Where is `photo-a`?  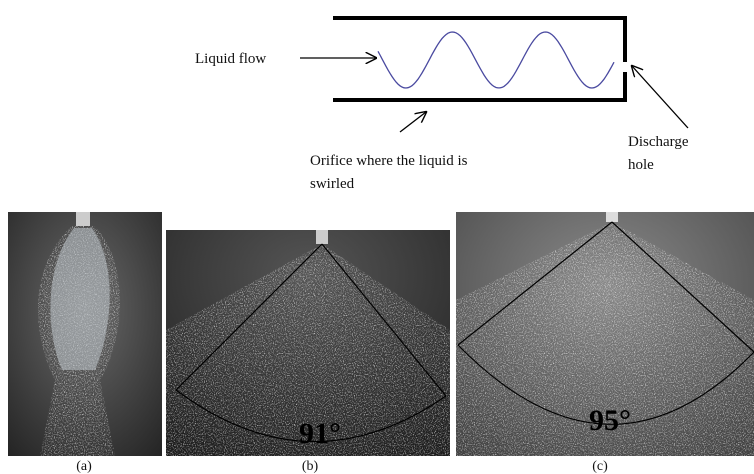 photo-a is located at coordinates (85, 334).